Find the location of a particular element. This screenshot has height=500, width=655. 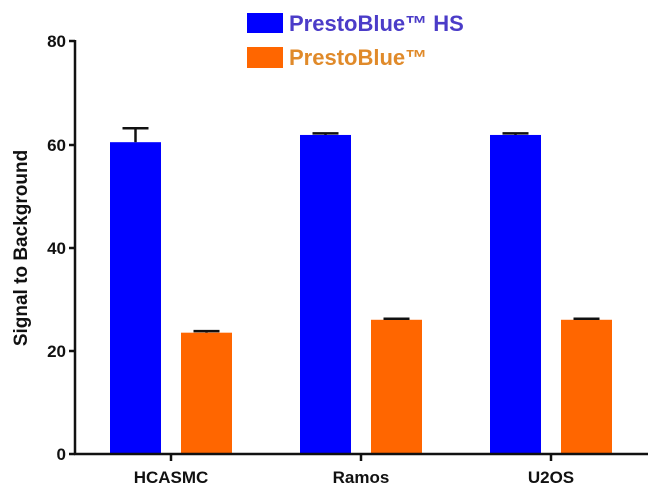

x-tick-label-u2os: U2OS is located at coordinates (551, 477).